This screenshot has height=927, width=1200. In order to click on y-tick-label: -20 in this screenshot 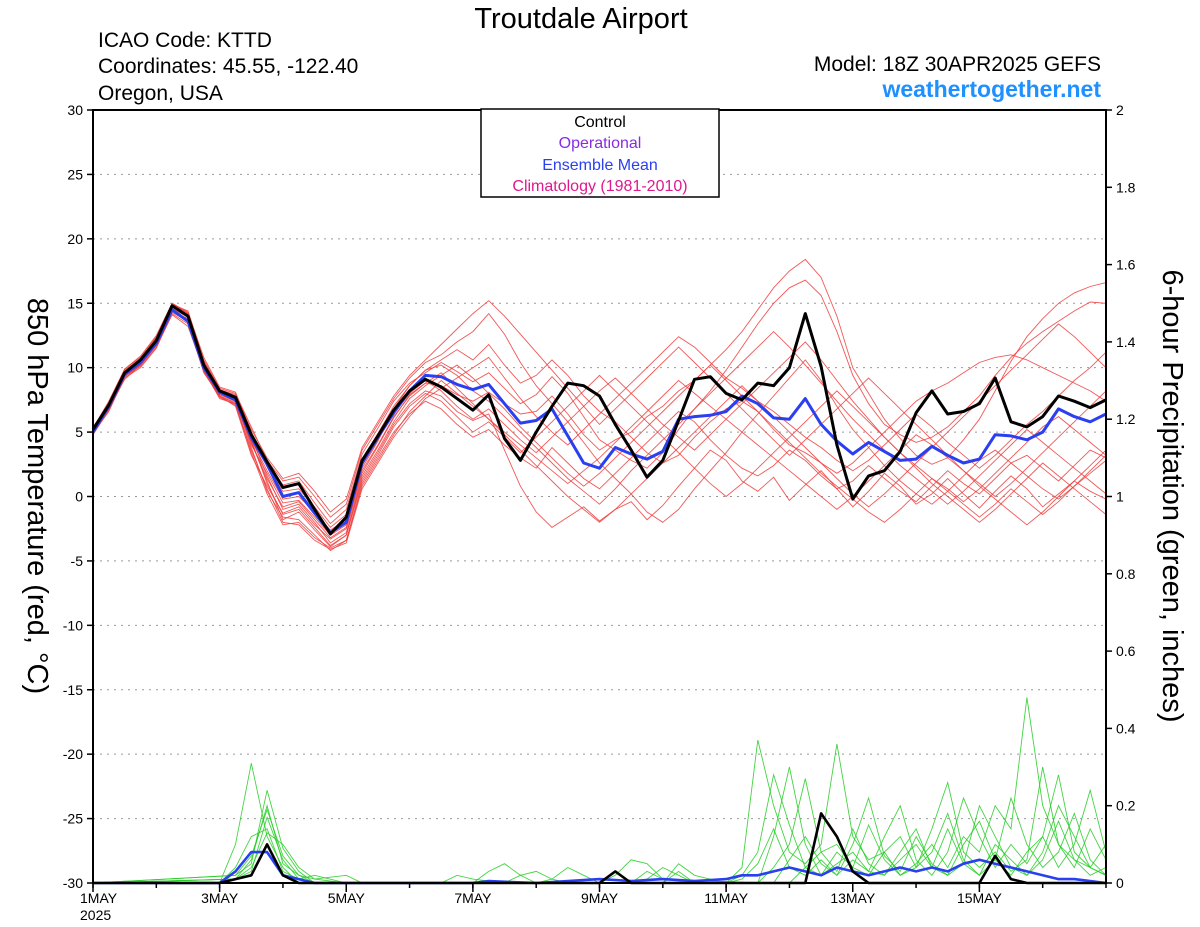, I will do `click(73, 754)`.